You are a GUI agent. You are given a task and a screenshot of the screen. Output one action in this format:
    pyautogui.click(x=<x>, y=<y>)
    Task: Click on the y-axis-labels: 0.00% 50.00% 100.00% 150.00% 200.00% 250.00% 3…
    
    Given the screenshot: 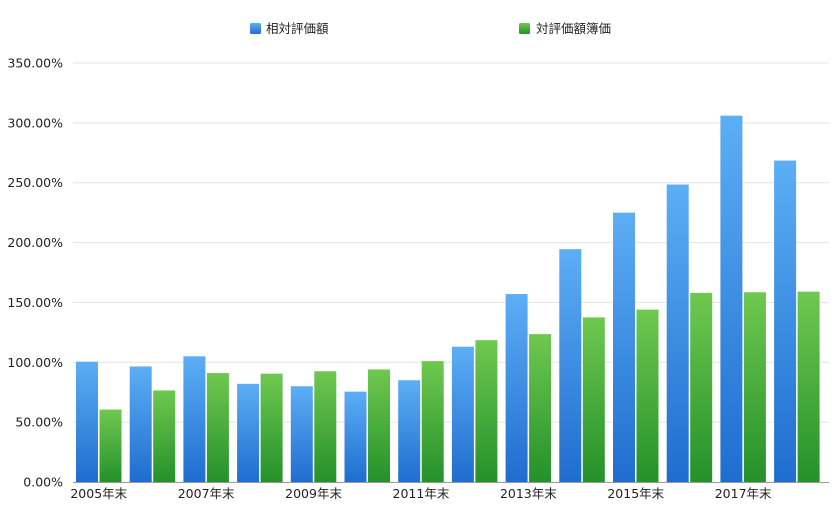 What is the action you would take?
    pyautogui.click(x=35, y=273)
    